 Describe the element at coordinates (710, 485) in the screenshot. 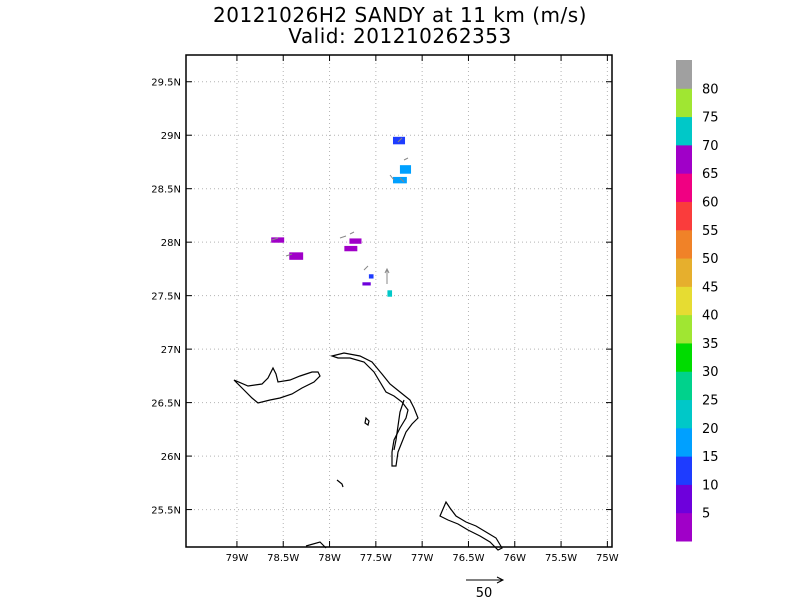

I see `colorbar-label: 10` at that location.